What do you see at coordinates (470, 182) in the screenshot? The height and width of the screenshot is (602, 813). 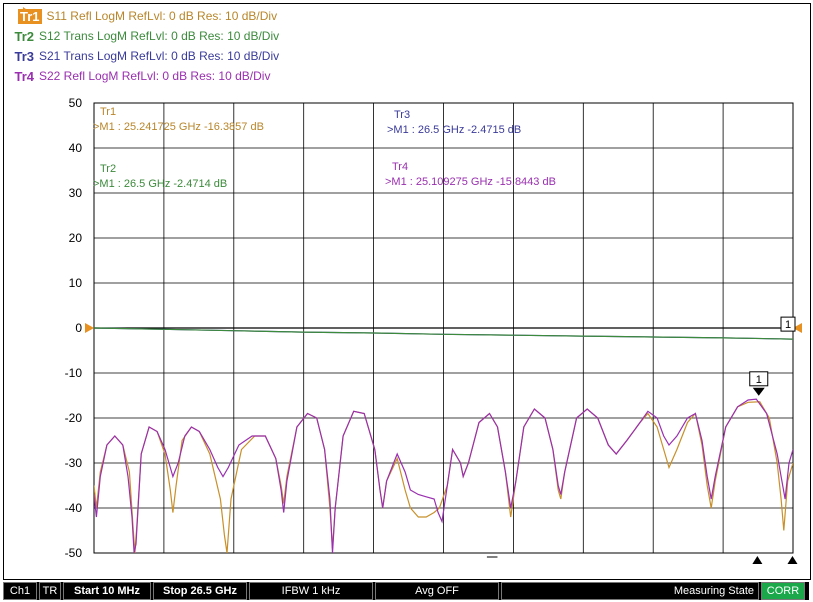 I see `readout-value-tr4: >M1 : 25.109275 GHz -15.8443 dB` at bounding box center [470, 182].